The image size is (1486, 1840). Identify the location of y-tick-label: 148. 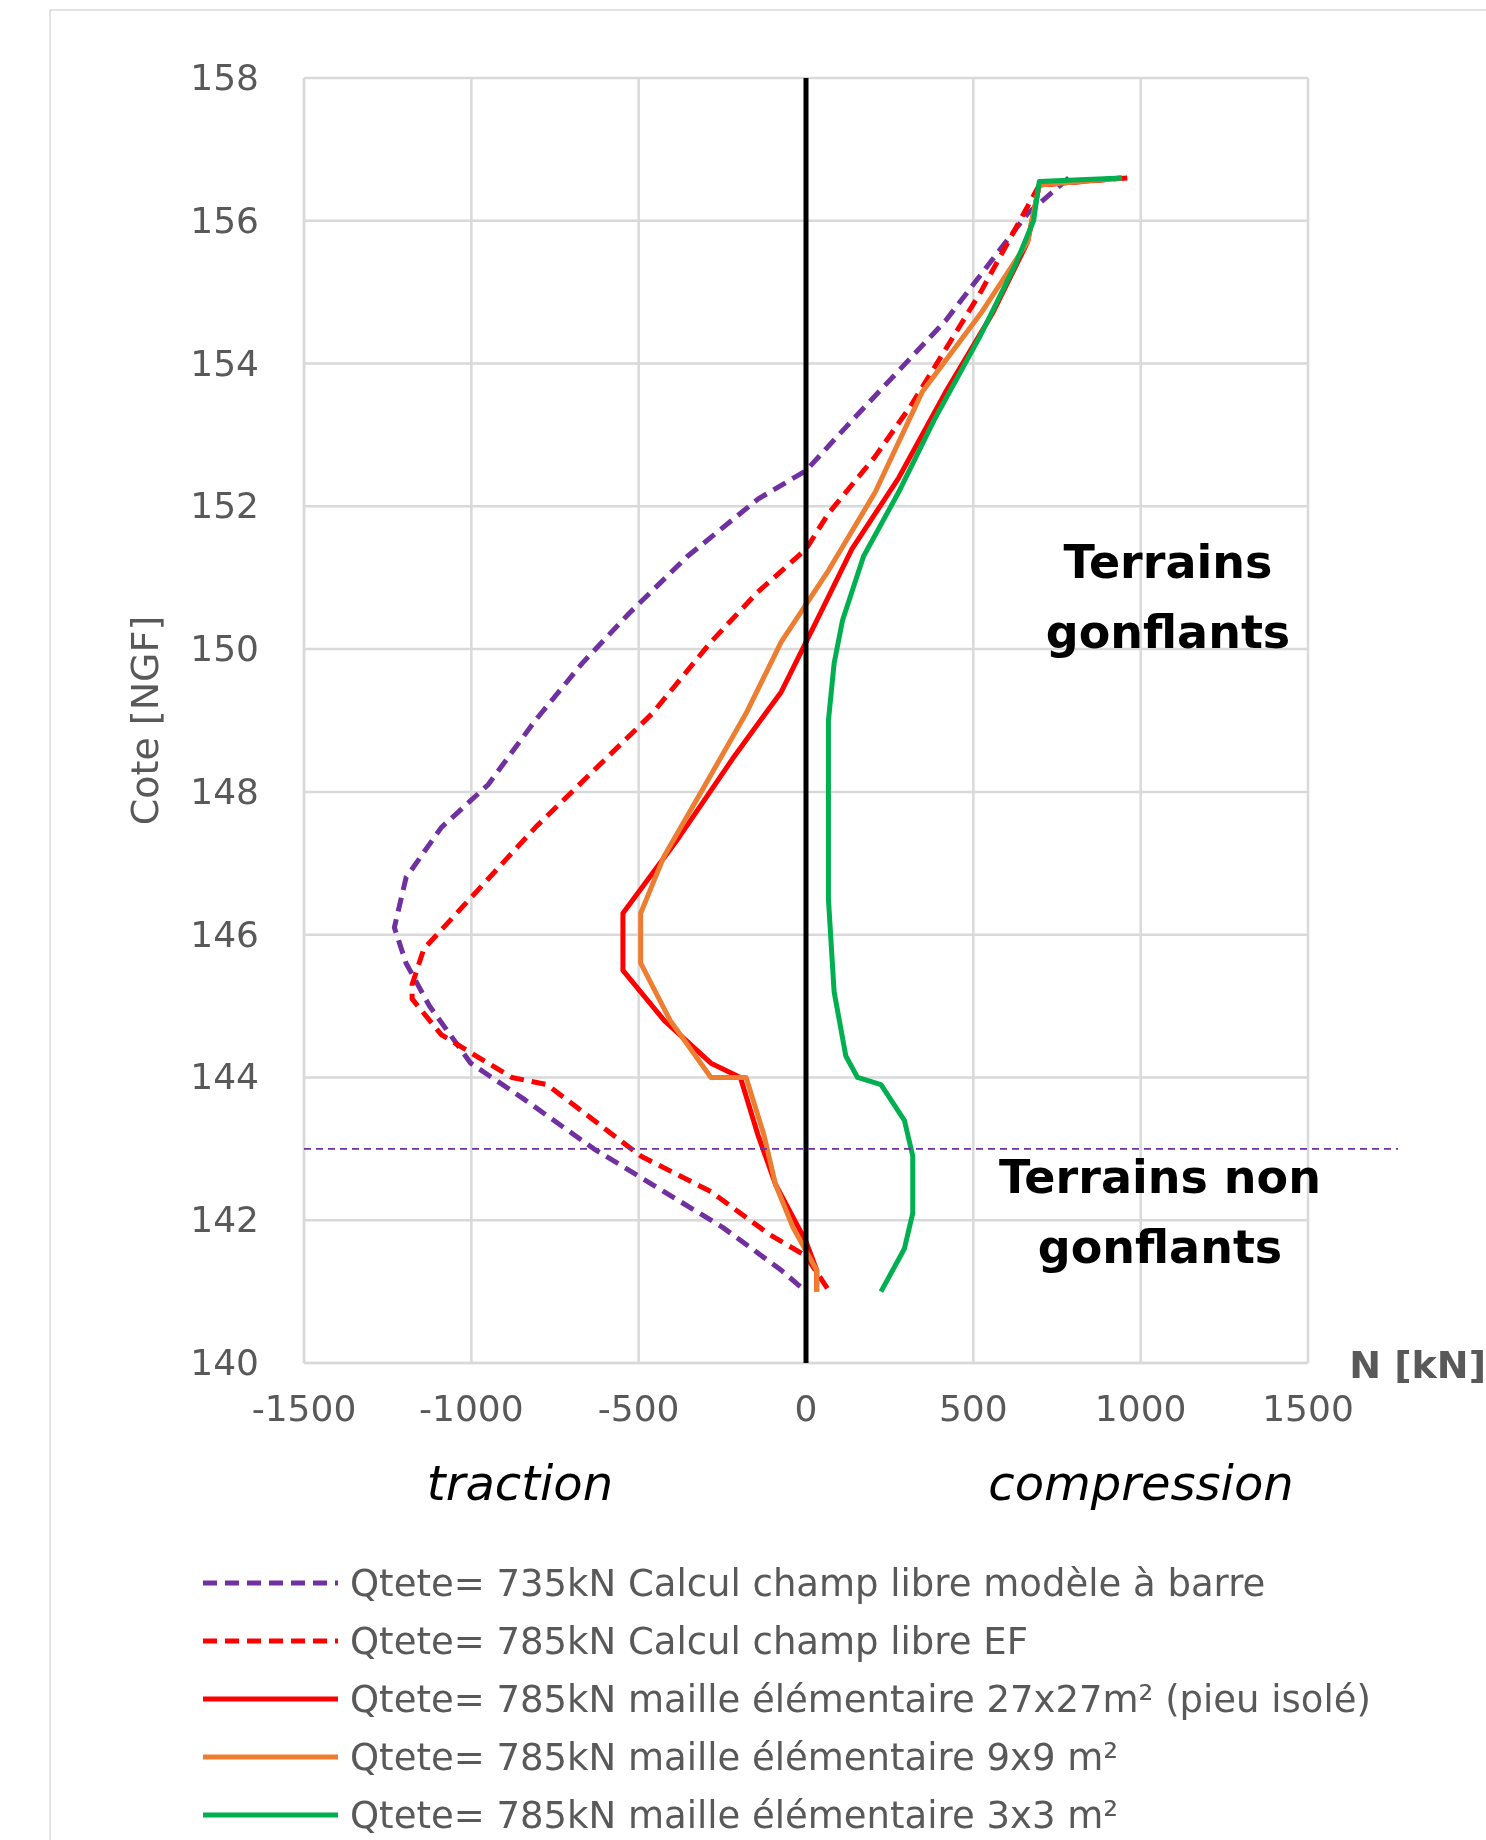
(224, 791).